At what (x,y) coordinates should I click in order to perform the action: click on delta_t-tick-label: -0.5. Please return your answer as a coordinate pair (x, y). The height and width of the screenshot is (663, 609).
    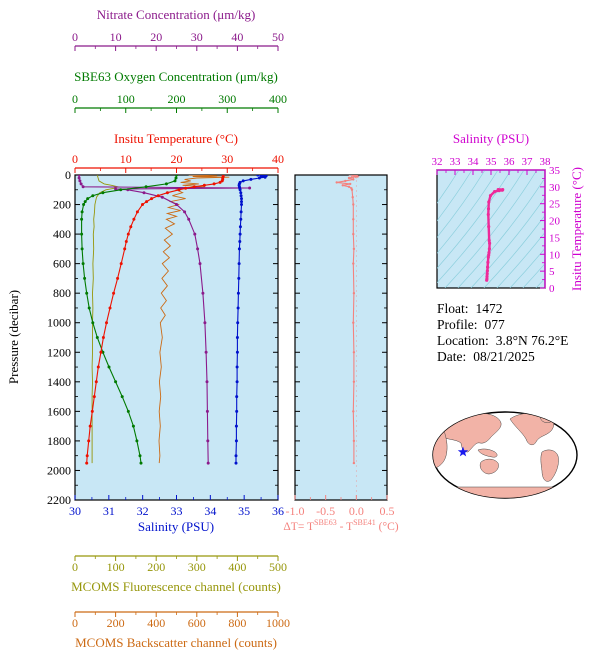
    Looking at the image, I should click on (325, 511).